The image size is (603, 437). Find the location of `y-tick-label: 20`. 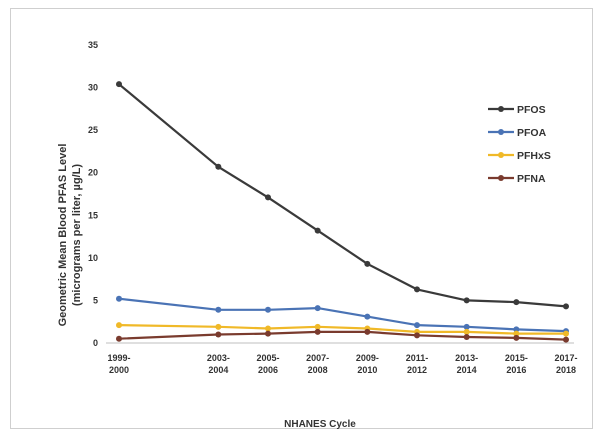

y-tick-label: 20 is located at coordinates (93, 173).